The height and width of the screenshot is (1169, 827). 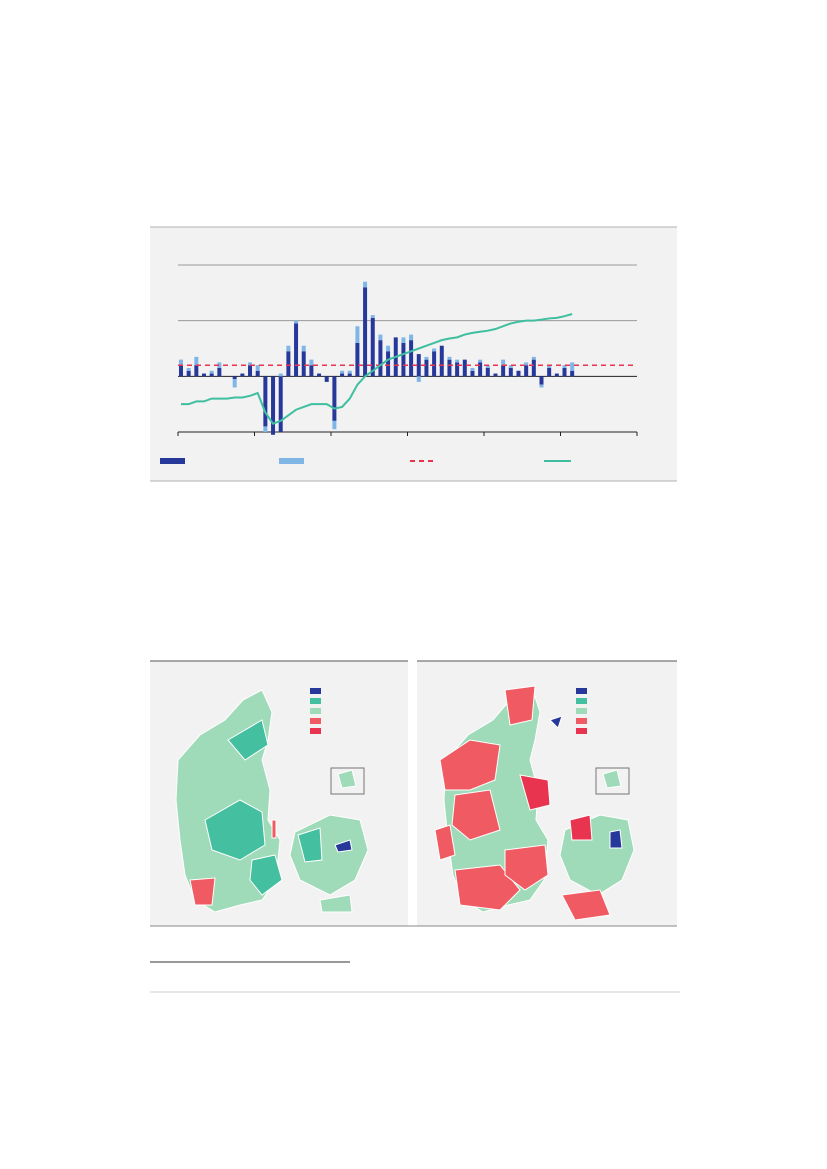 I want to click on chart-panel, so click(x=413, y=354).